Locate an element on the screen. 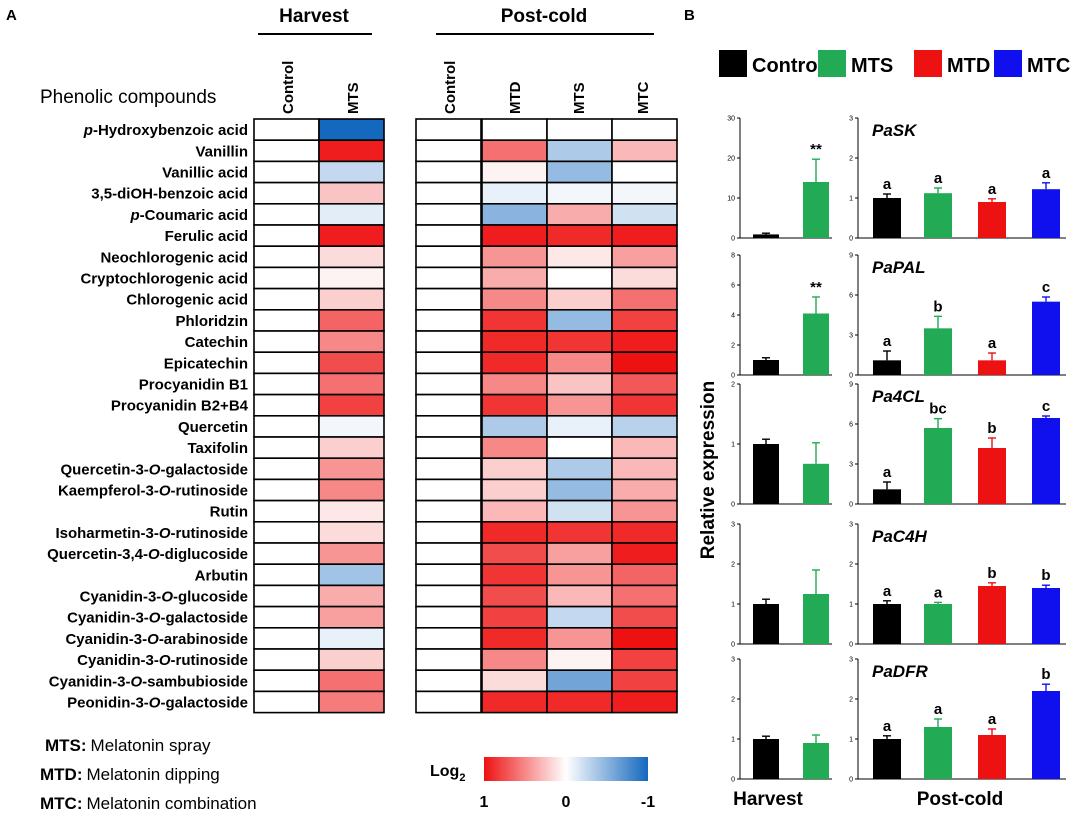 The height and width of the screenshot is (820, 1084). colorbar-tick-low: -1 is located at coordinates (648, 802).